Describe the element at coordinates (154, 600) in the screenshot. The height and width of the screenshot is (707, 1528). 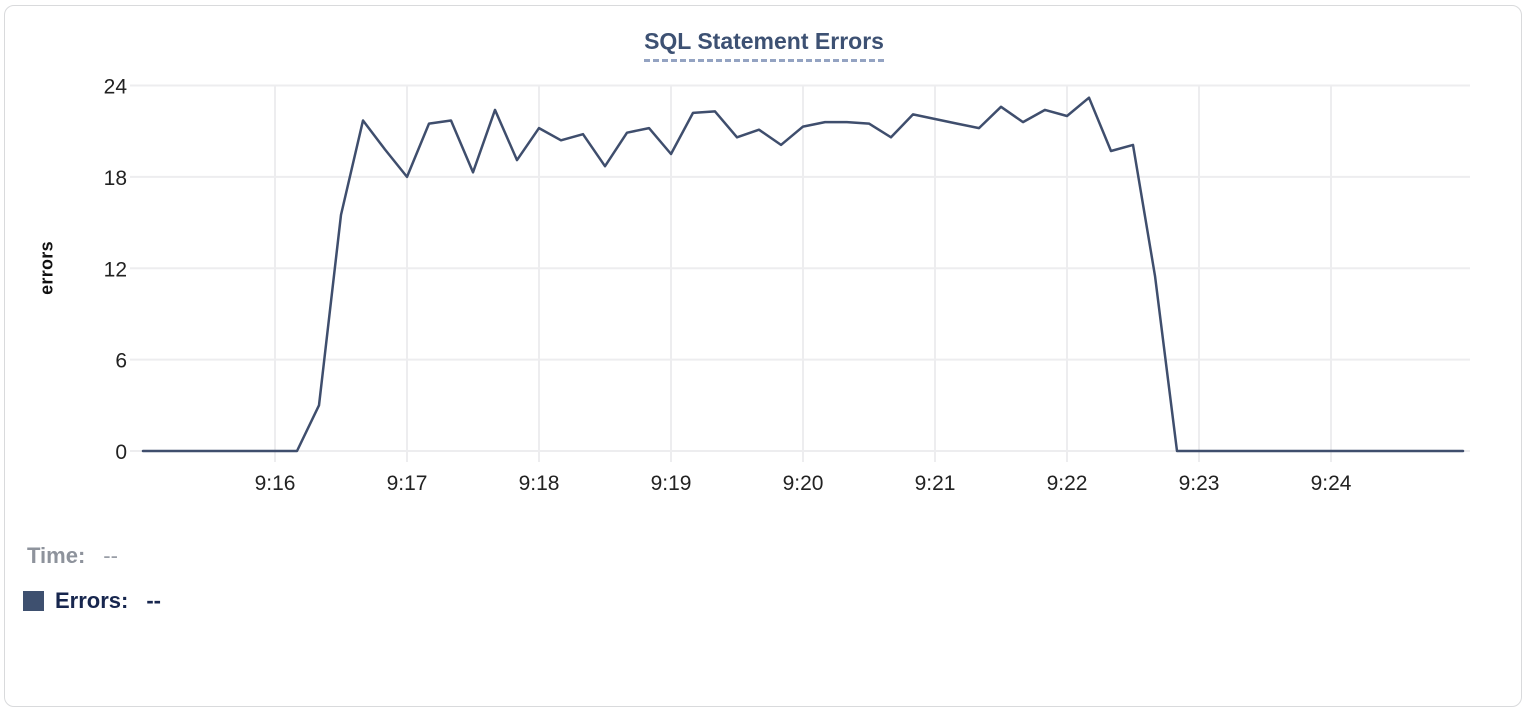
I see `legend-errors-value: --` at that location.